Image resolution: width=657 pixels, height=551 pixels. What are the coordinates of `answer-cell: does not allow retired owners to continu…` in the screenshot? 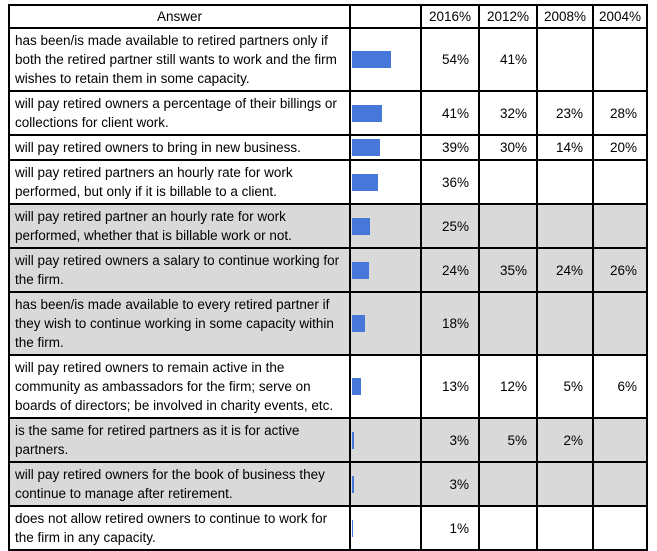 It's located at (179, 528).